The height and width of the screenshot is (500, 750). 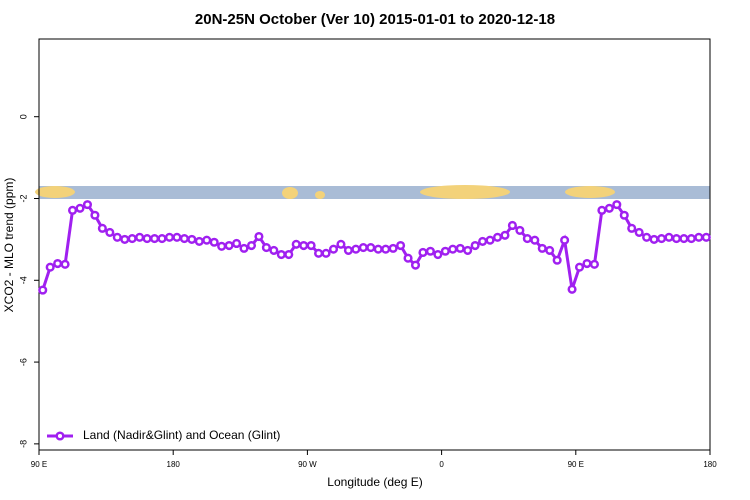 I want to click on y-tick-label: 0, so click(x=23, y=116).